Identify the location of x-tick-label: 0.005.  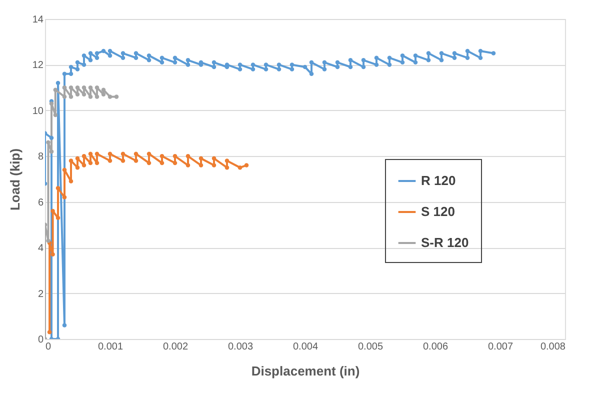
(371, 347).